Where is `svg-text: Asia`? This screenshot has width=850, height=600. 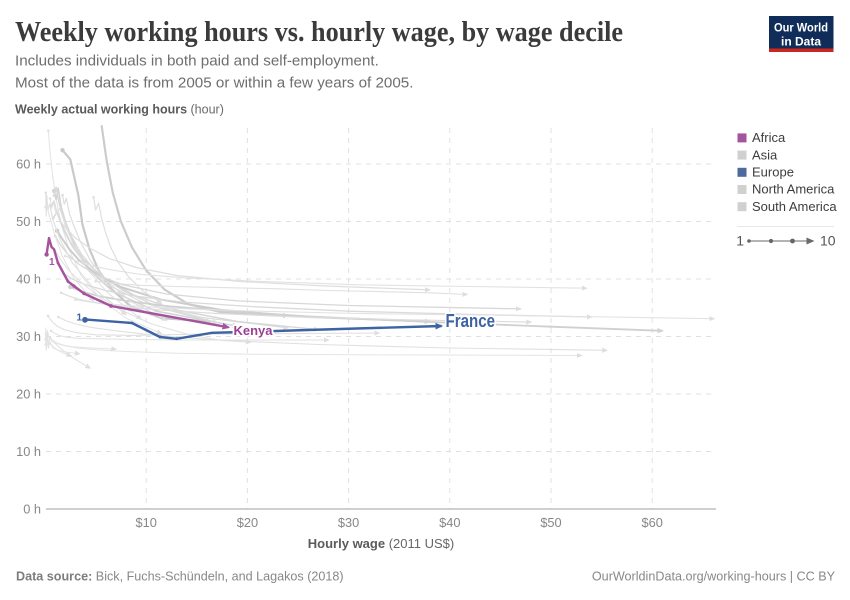 svg-text: Asia is located at coordinates (765, 154).